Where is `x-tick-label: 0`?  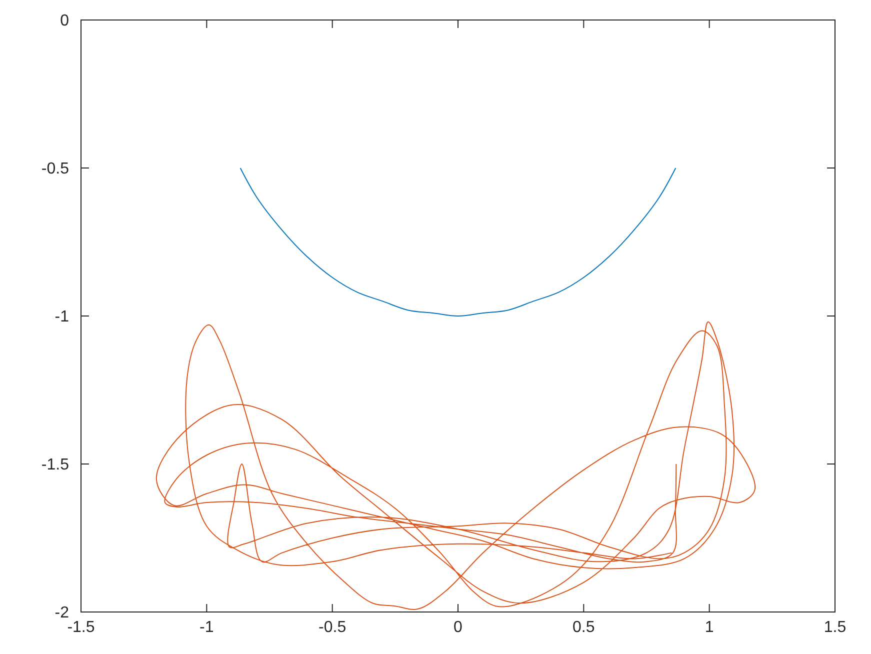
x-tick-label: 0 is located at coordinates (458, 627).